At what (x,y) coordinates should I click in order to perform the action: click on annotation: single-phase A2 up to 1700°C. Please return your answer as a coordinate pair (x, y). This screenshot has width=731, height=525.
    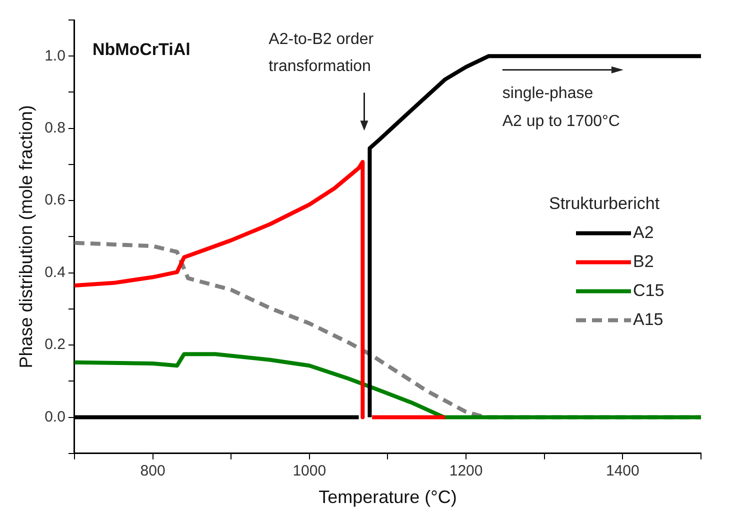
    Looking at the image, I should click on (561, 107).